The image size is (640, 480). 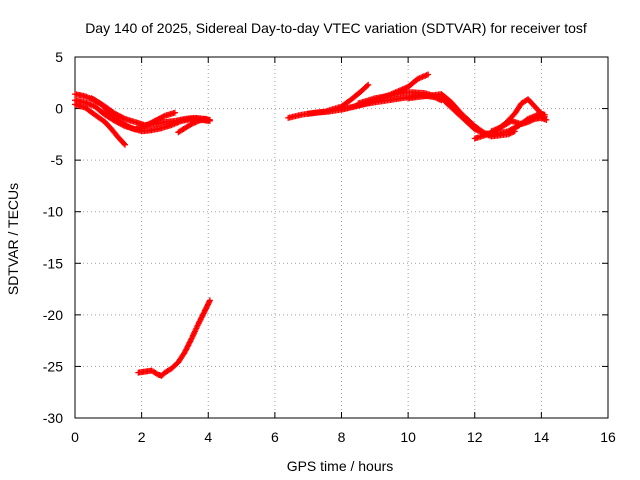 I want to click on y-axis-label: SDTVAR / TECUs, so click(x=13, y=239).